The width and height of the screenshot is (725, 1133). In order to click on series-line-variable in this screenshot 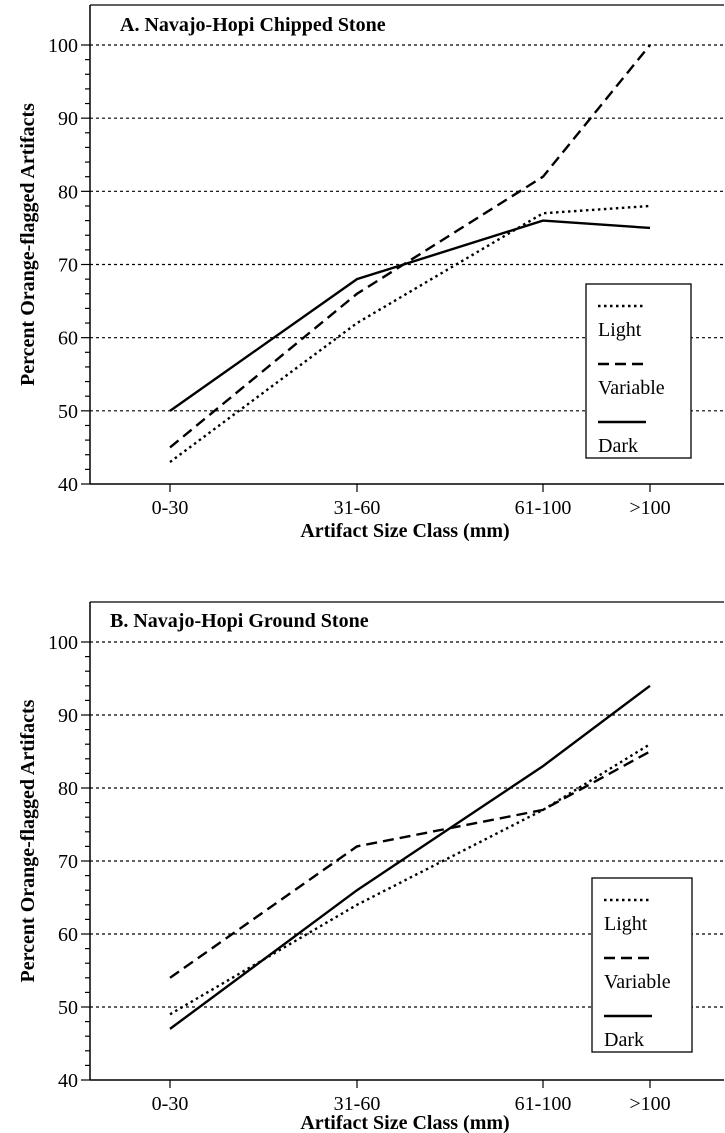, I will do `click(410, 864)`.